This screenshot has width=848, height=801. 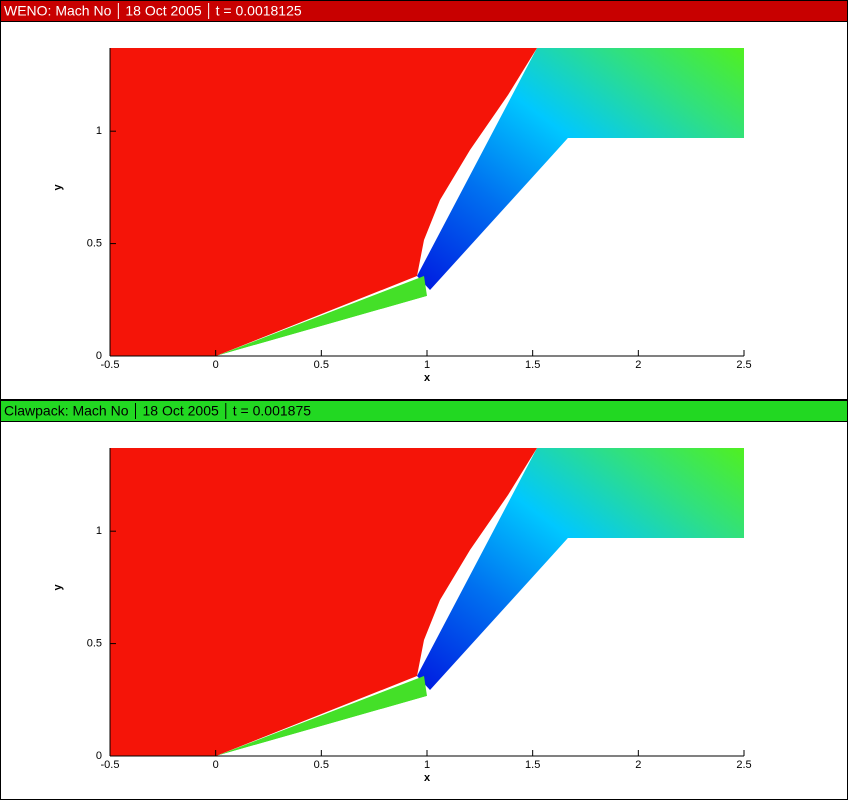 What do you see at coordinates (58, 11) in the screenshot?
I see `header-text: WENO: Mach No` at bounding box center [58, 11].